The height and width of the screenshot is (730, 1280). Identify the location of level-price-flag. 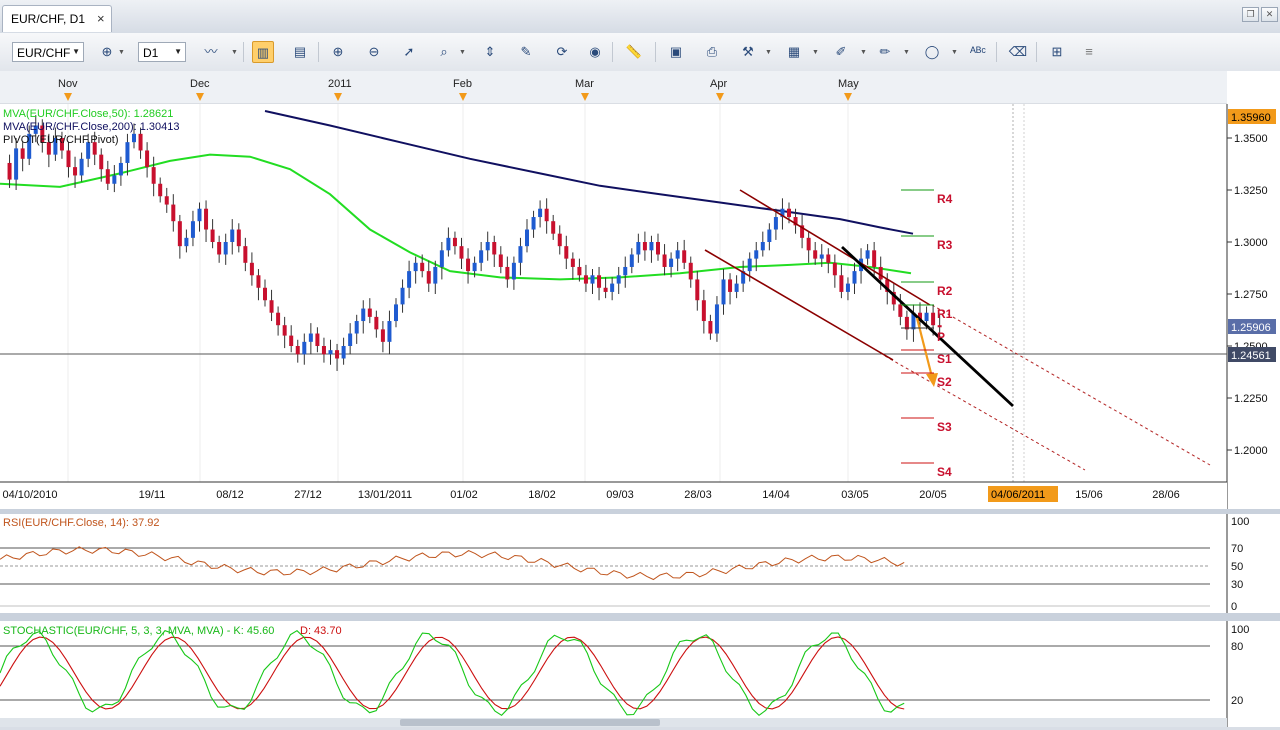
(1252, 354).